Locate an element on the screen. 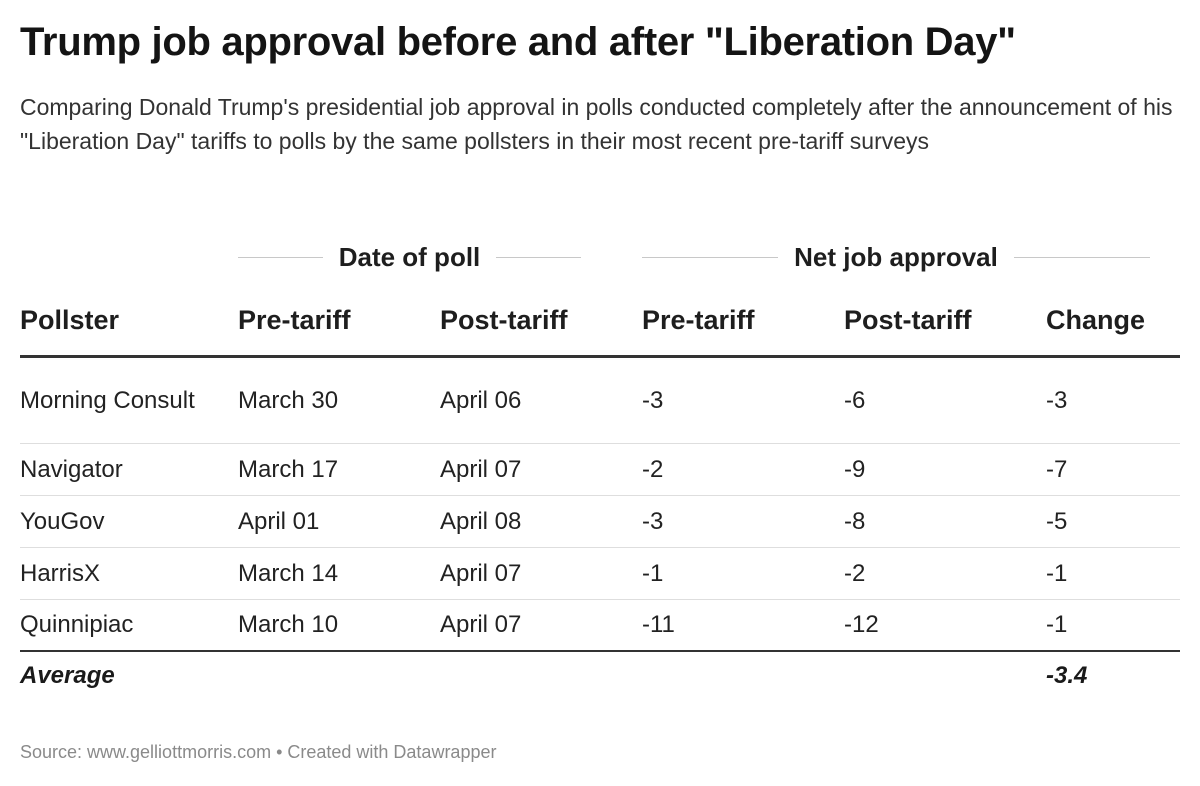 This screenshot has width=1200, height=786. cell-pollster: Morning Consult is located at coordinates (107, 400).